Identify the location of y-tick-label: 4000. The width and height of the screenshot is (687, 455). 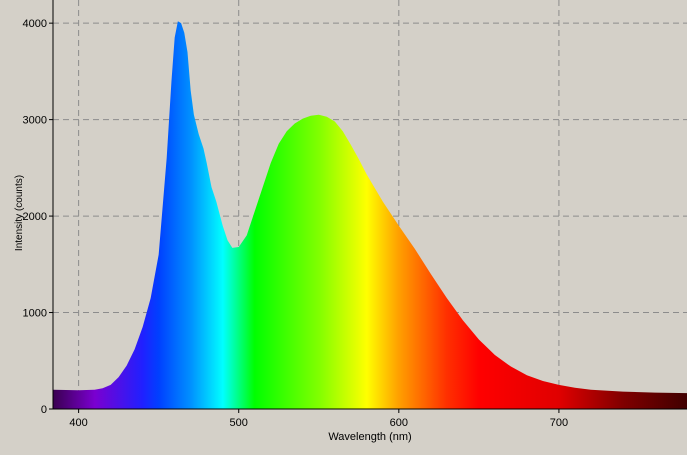
(35, 24).